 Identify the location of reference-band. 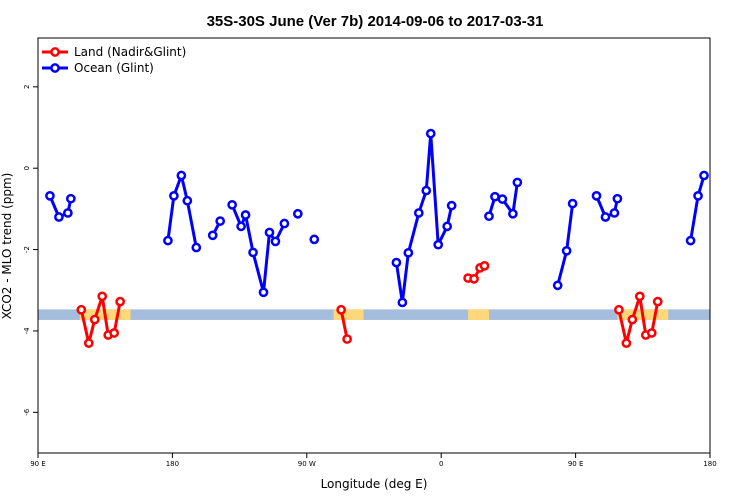
(374, 314).